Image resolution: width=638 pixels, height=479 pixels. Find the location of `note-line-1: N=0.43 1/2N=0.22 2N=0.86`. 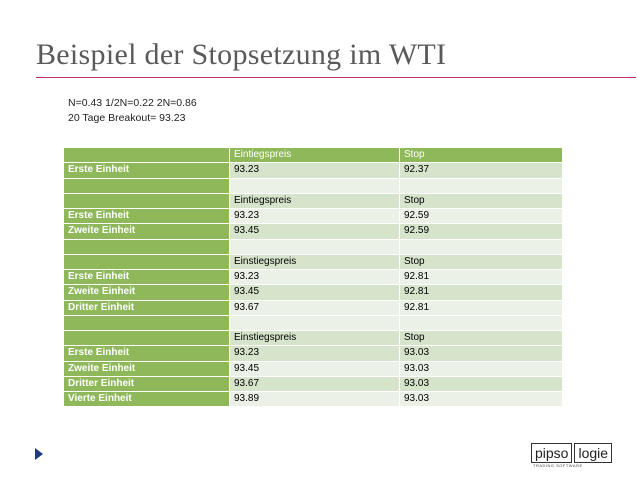

note-line-1: N=0.43 1/2N=0.22 2N=0.86 is located at coordinates (132, 103).